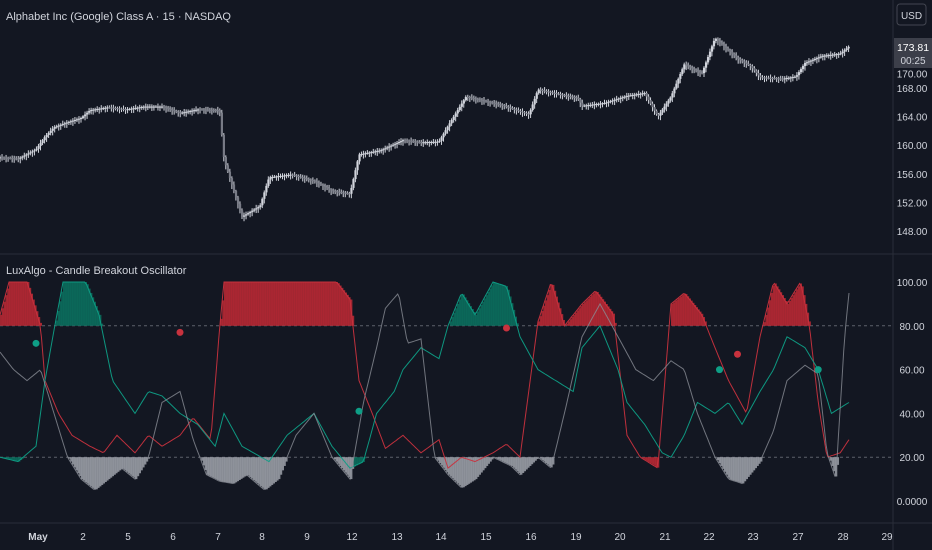 This screenshot has height=550, width=932. I want to click on time-axis: May 2 5 6 7 8 9 12 13 14 15 16 19 20 21 22 23 27 28 29, so click(460, 537).